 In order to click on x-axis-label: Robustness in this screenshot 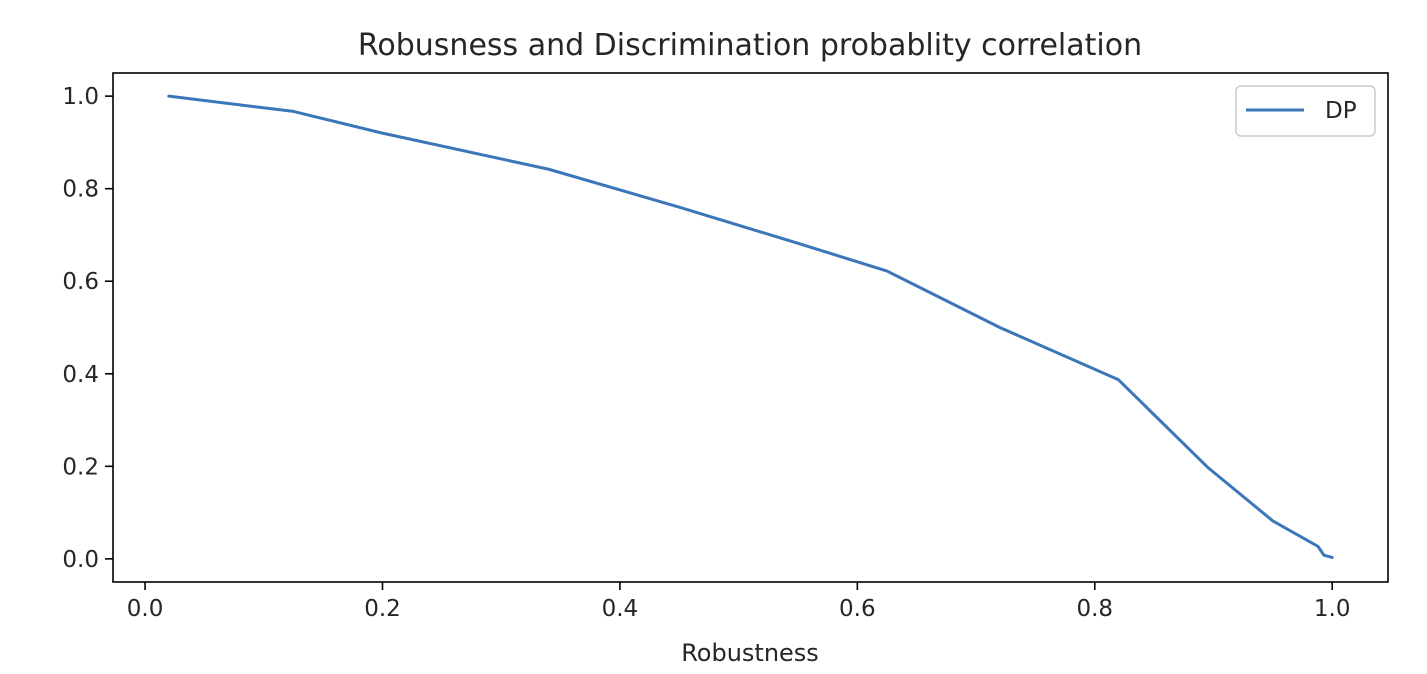, I will do `click(750, 653)`.